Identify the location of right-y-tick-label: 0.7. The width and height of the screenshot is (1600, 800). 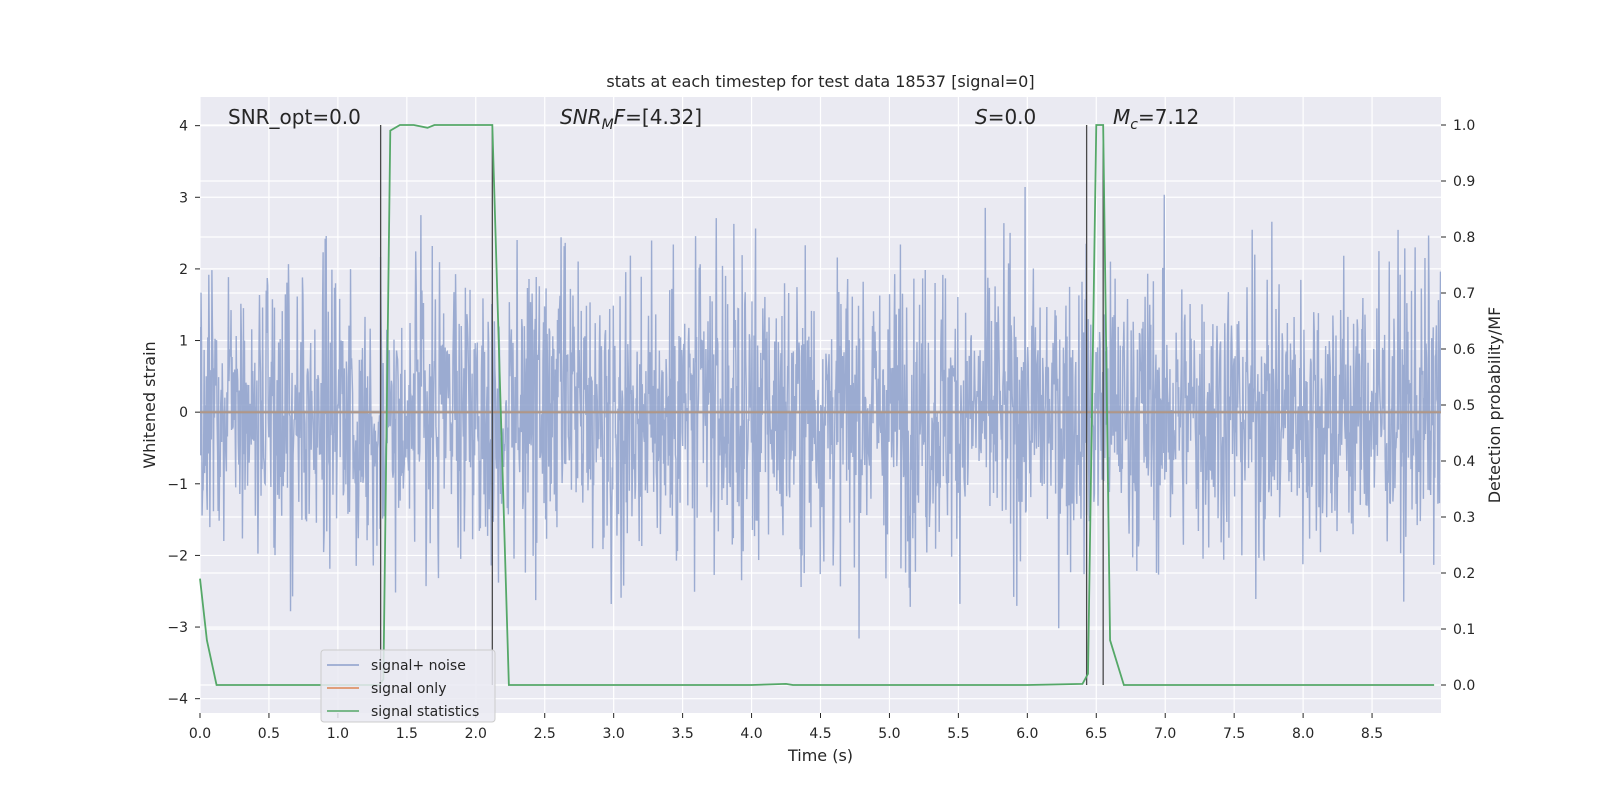
(1464, 294).